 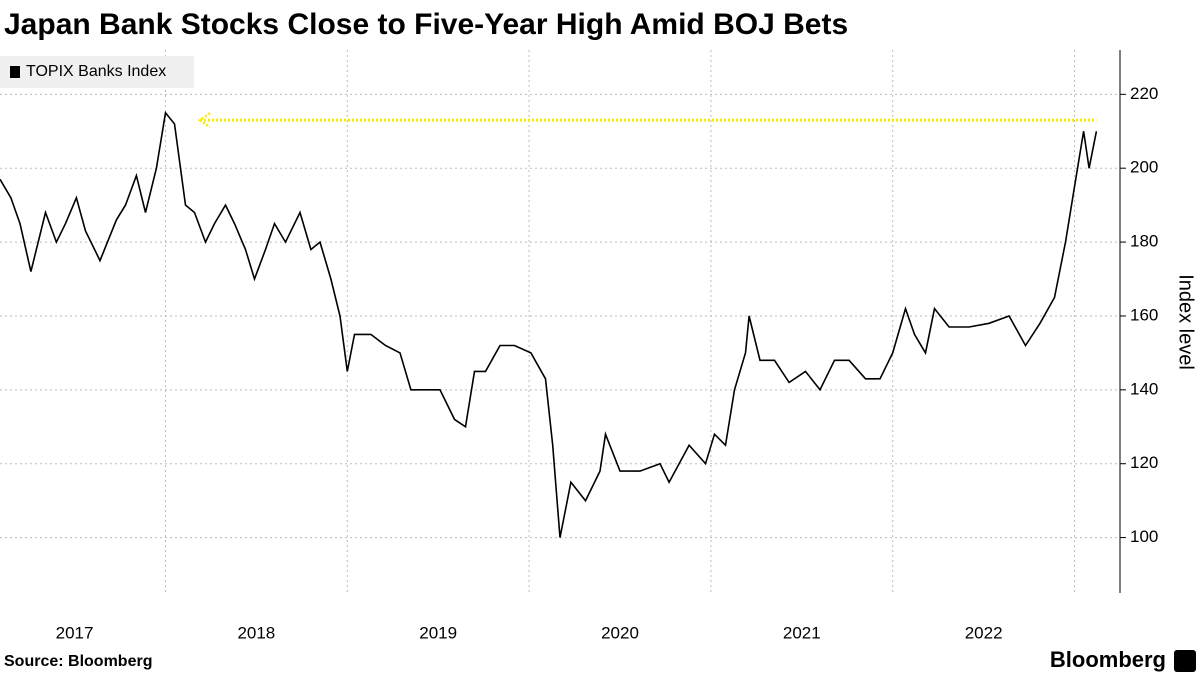 What do you see at coordinates (1185, 661) in the screenshot?
I see `brand-icon` at bounding box center [1185, 661].